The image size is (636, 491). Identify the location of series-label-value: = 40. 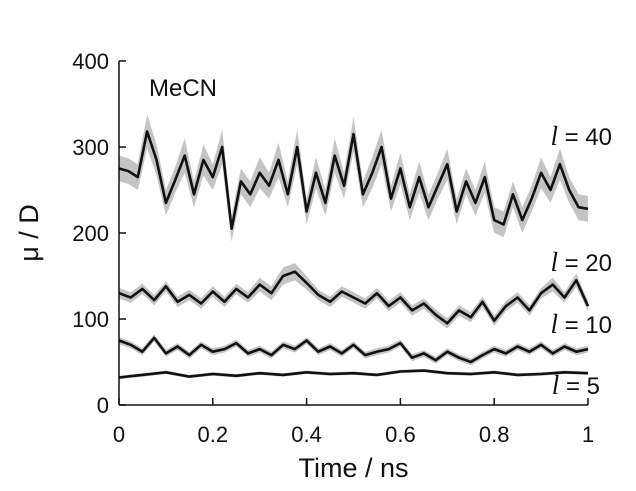
(585, 137).